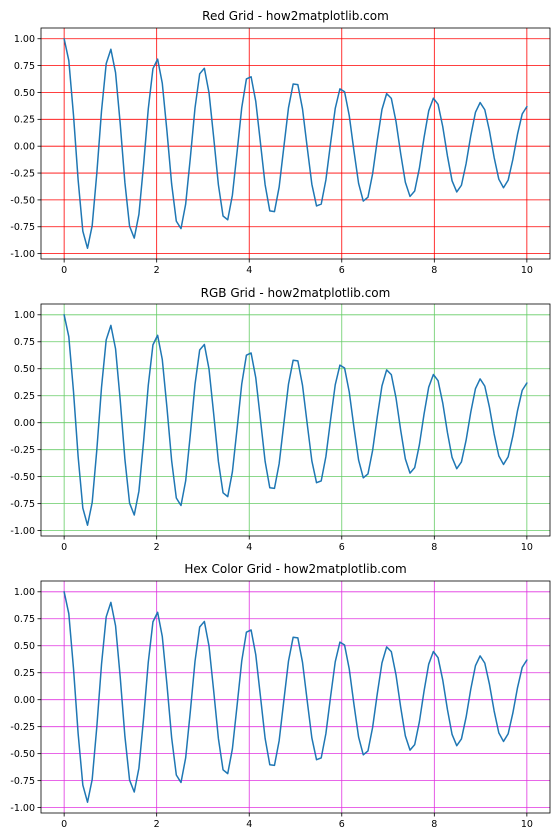 Image resolution: width=560 pixels, height=840 pixels. Describe the element at coordinates (295, 569) in the screenshot. I see `chart-title: Hex Color Grid - how2matplotlib.com` at that location.